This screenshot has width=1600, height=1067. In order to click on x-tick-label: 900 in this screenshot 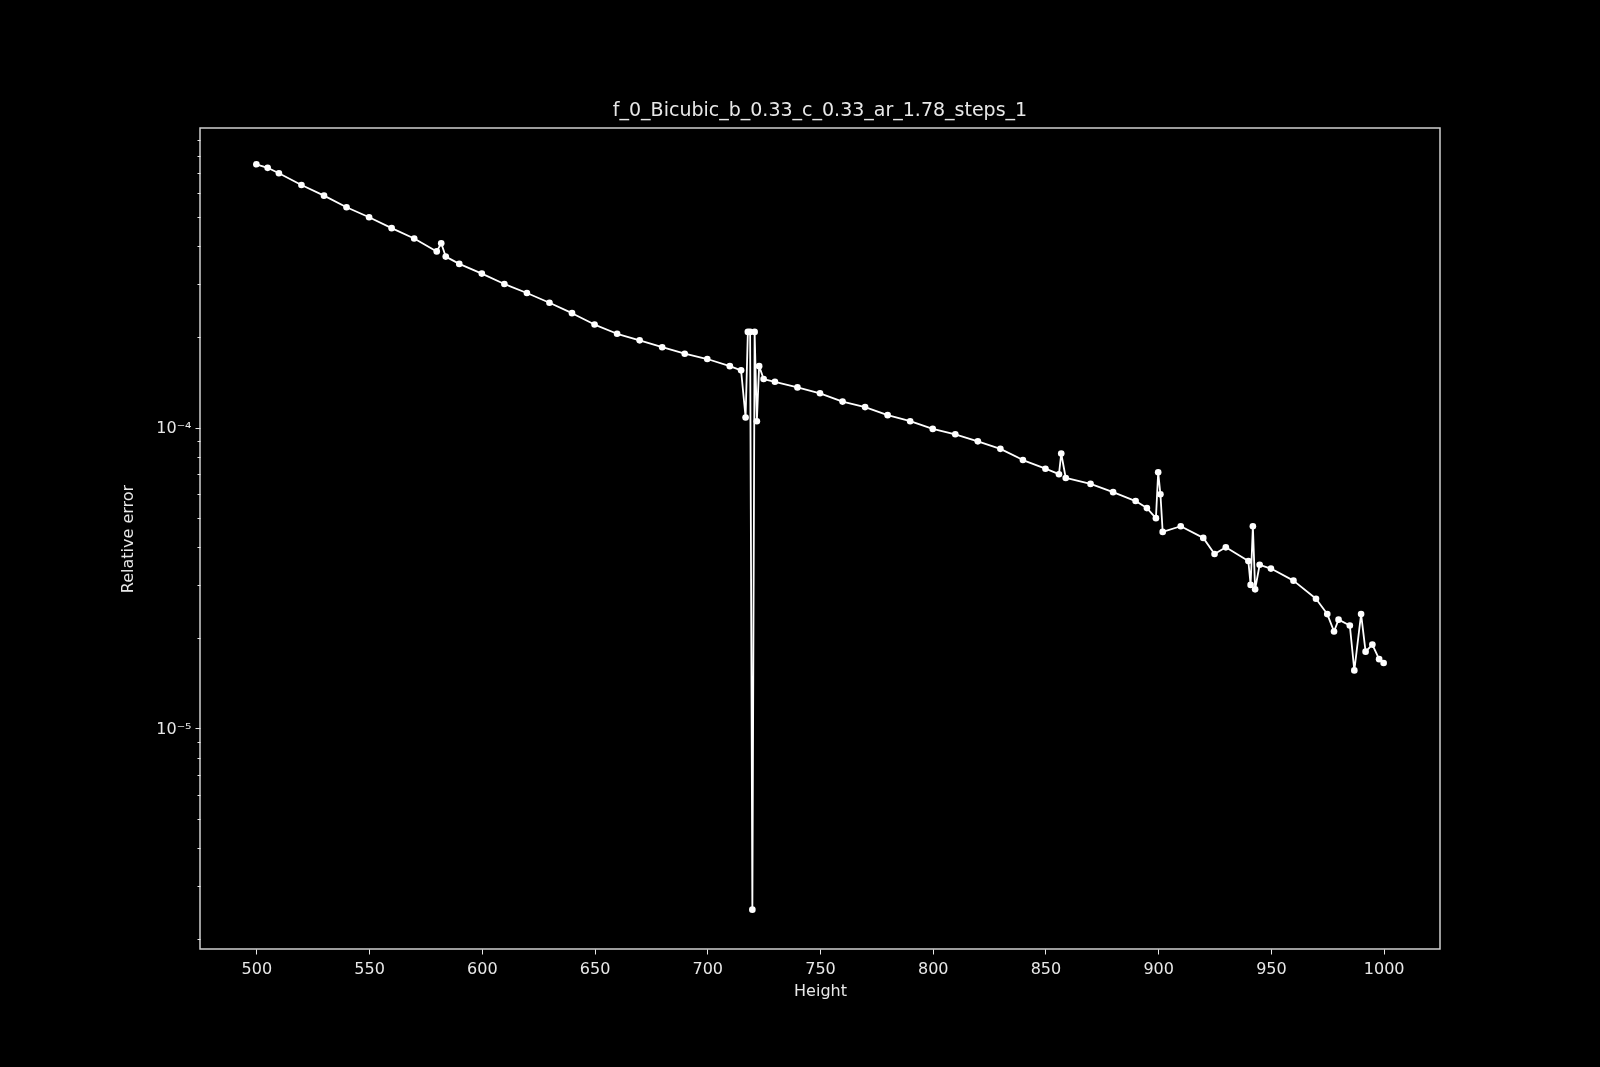, I will do `click(1158, 968)`.